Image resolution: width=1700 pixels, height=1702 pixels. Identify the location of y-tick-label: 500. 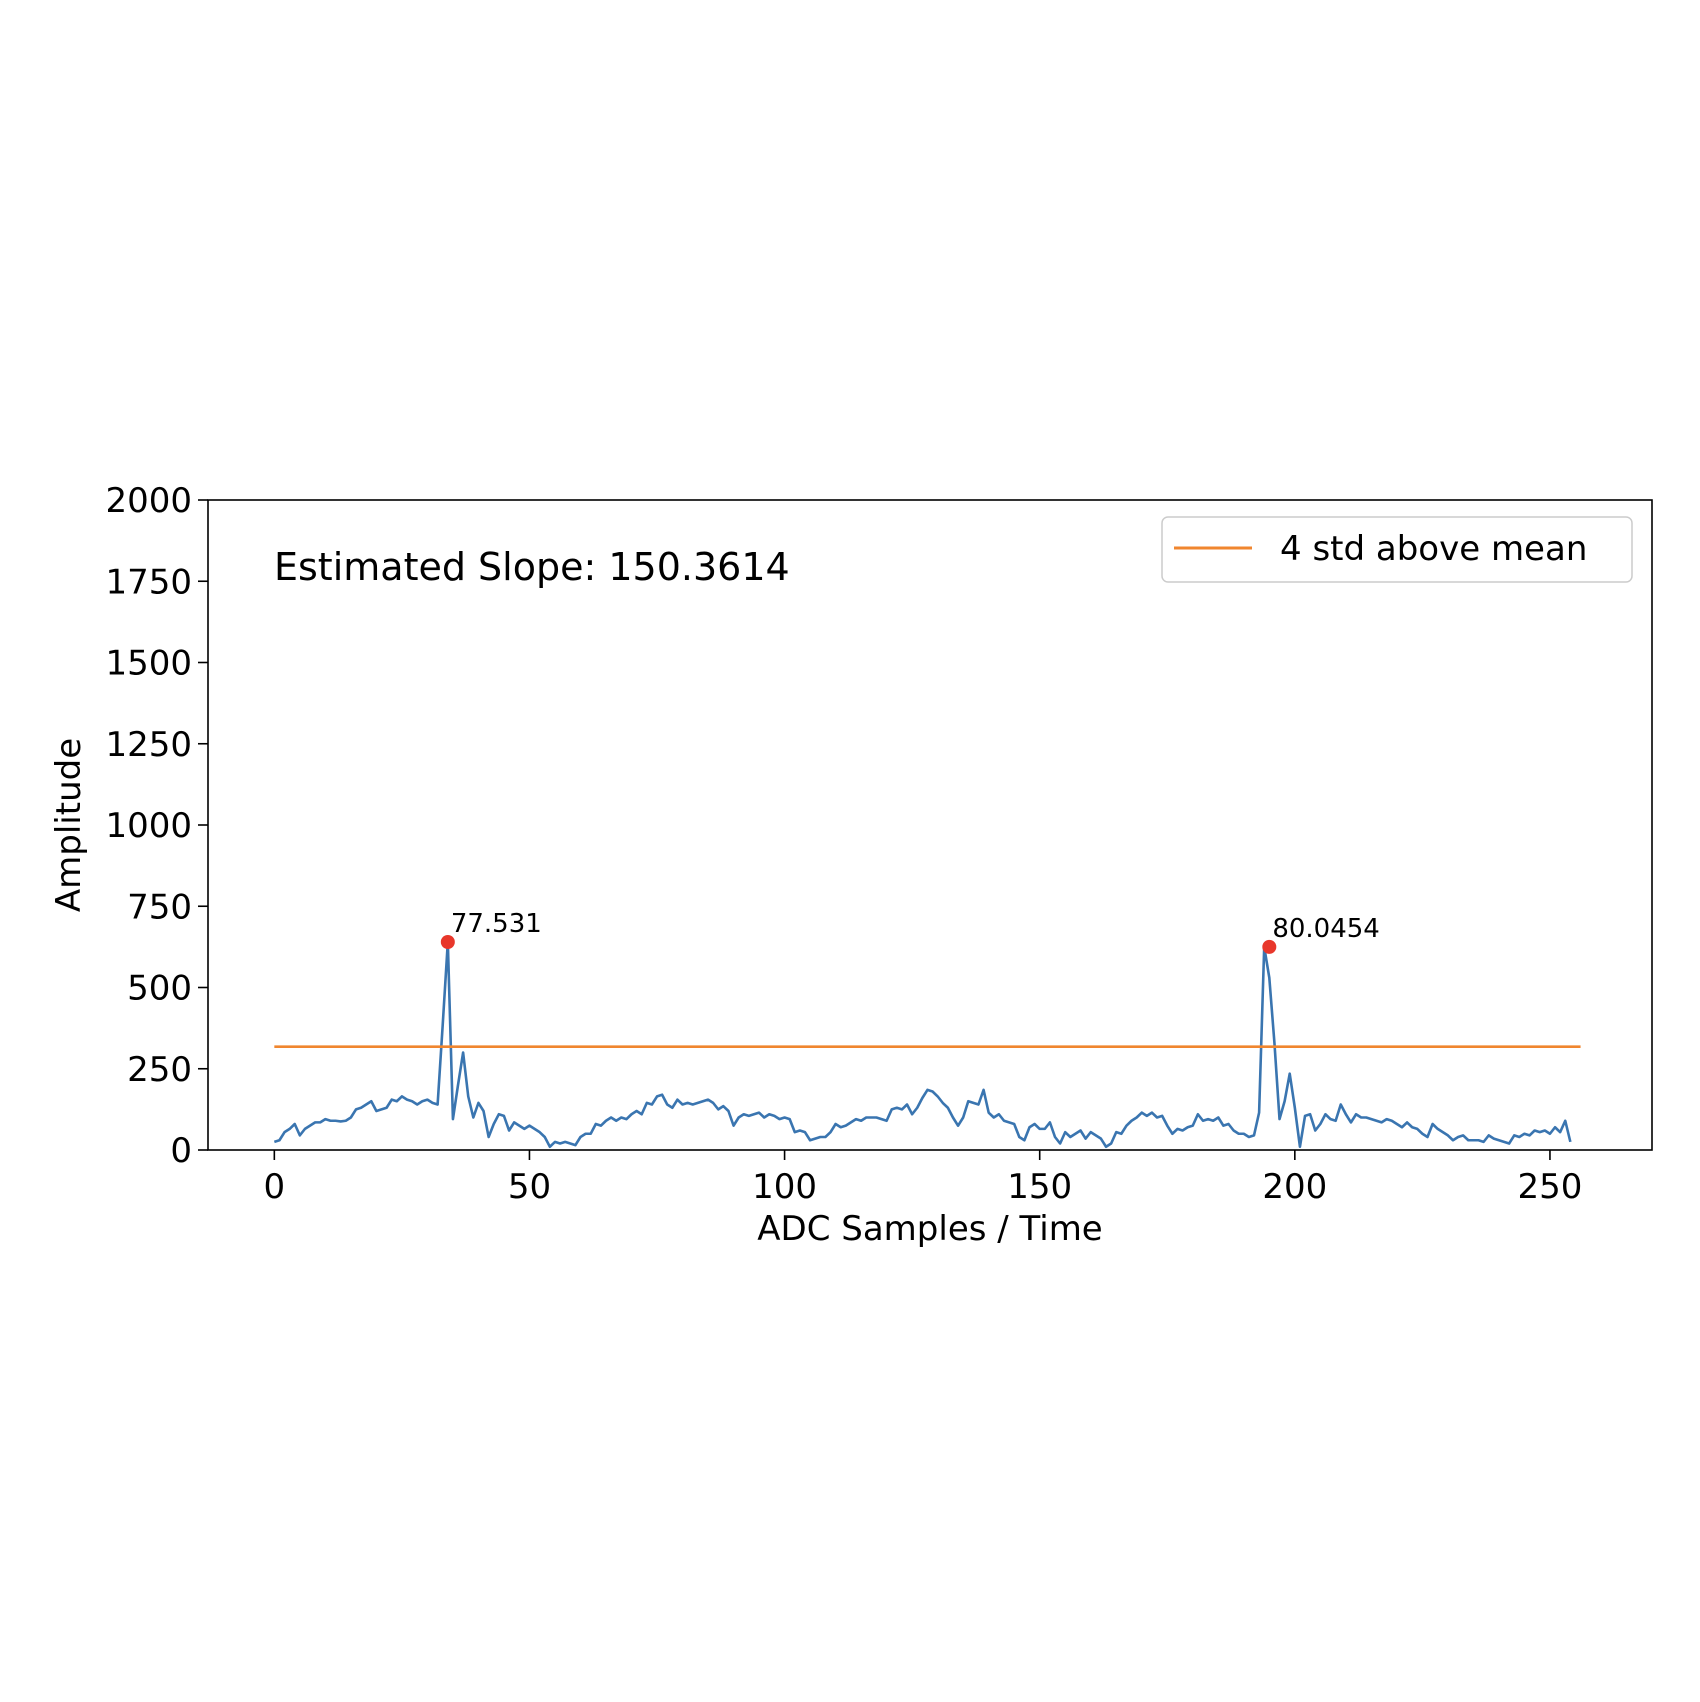
(159, 989).